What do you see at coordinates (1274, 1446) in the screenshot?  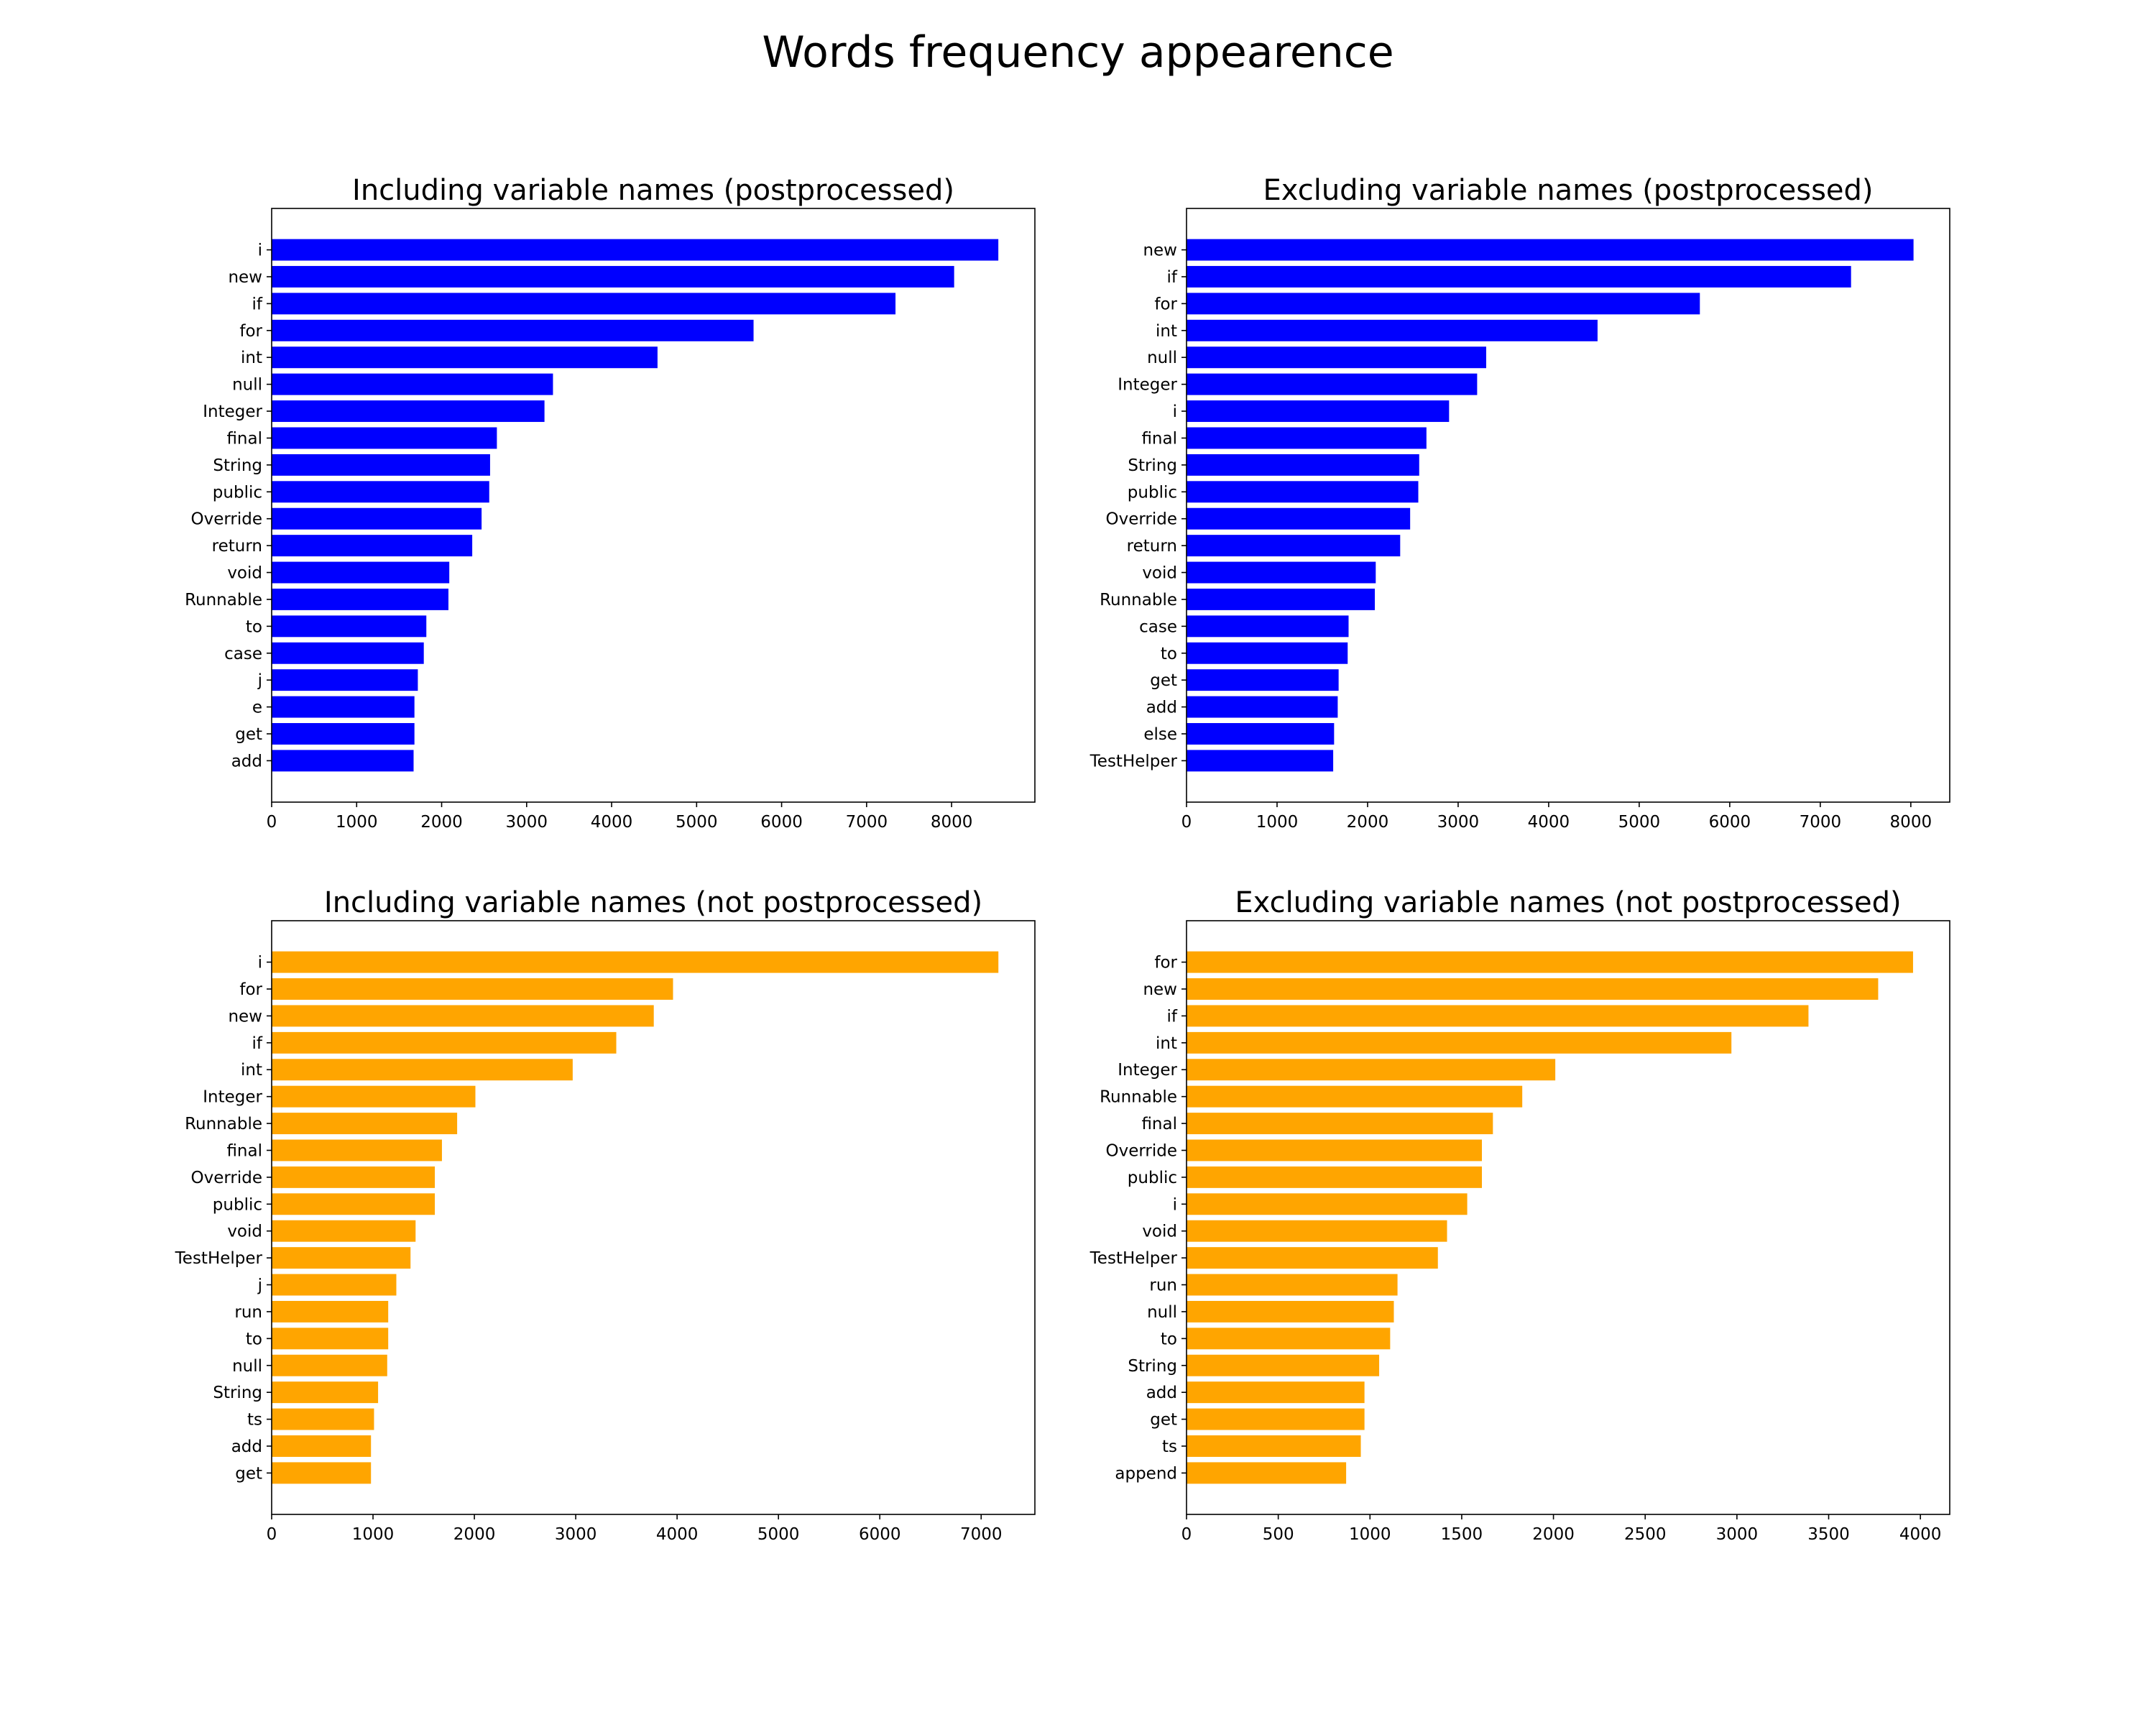 I see `bar-ts` at bounding box center [1274, 1446].